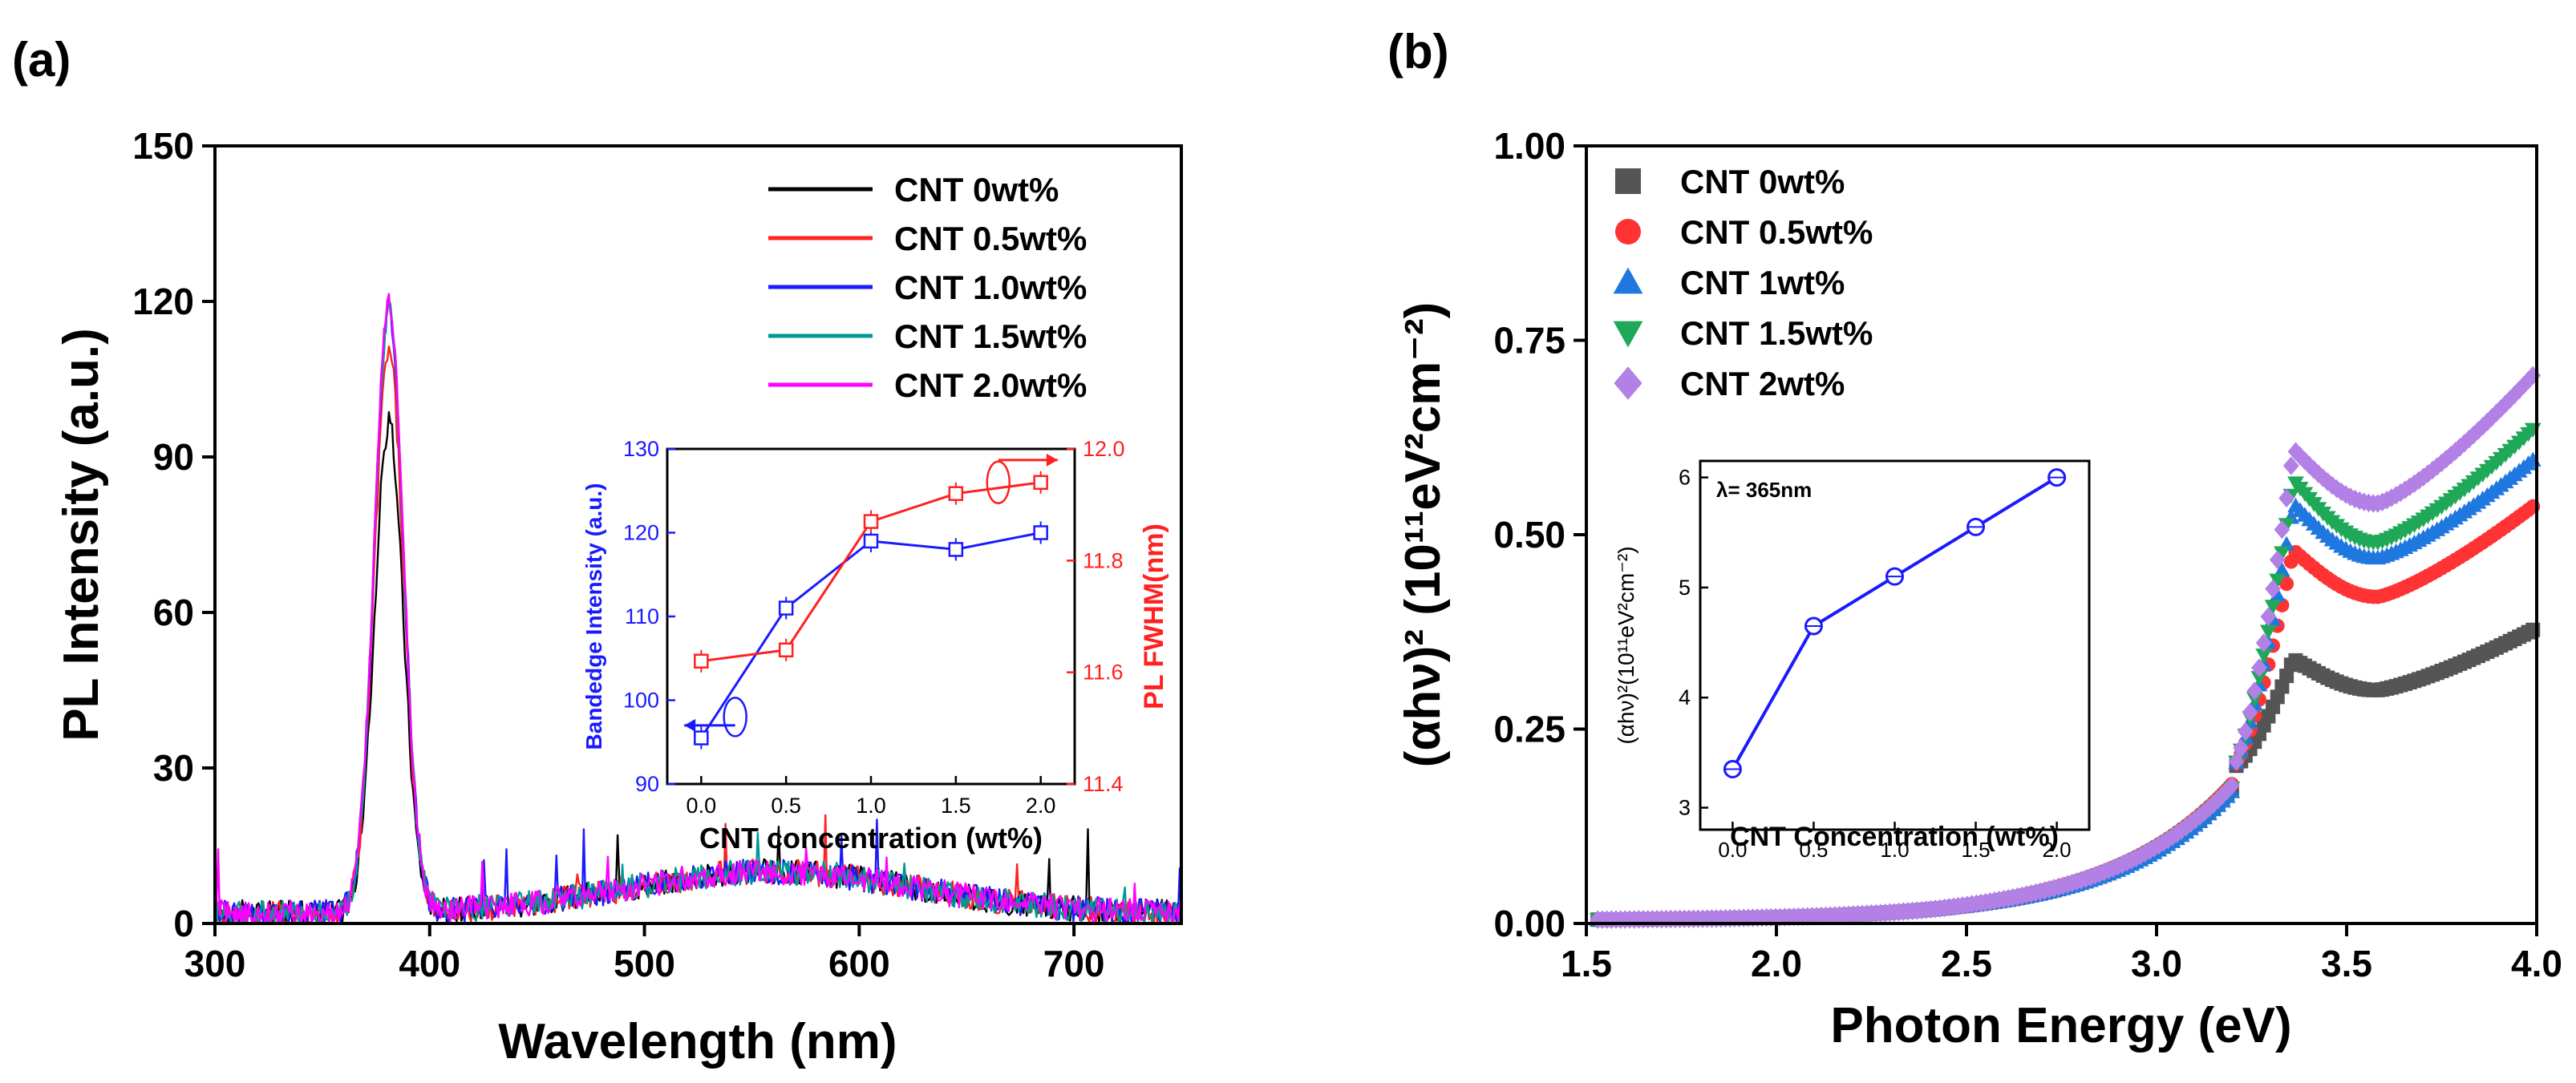 Image resolution: width=2576 pixels, height=1083 pixels. I want to click on panel-b-inset-frame, so click(1895, 645).